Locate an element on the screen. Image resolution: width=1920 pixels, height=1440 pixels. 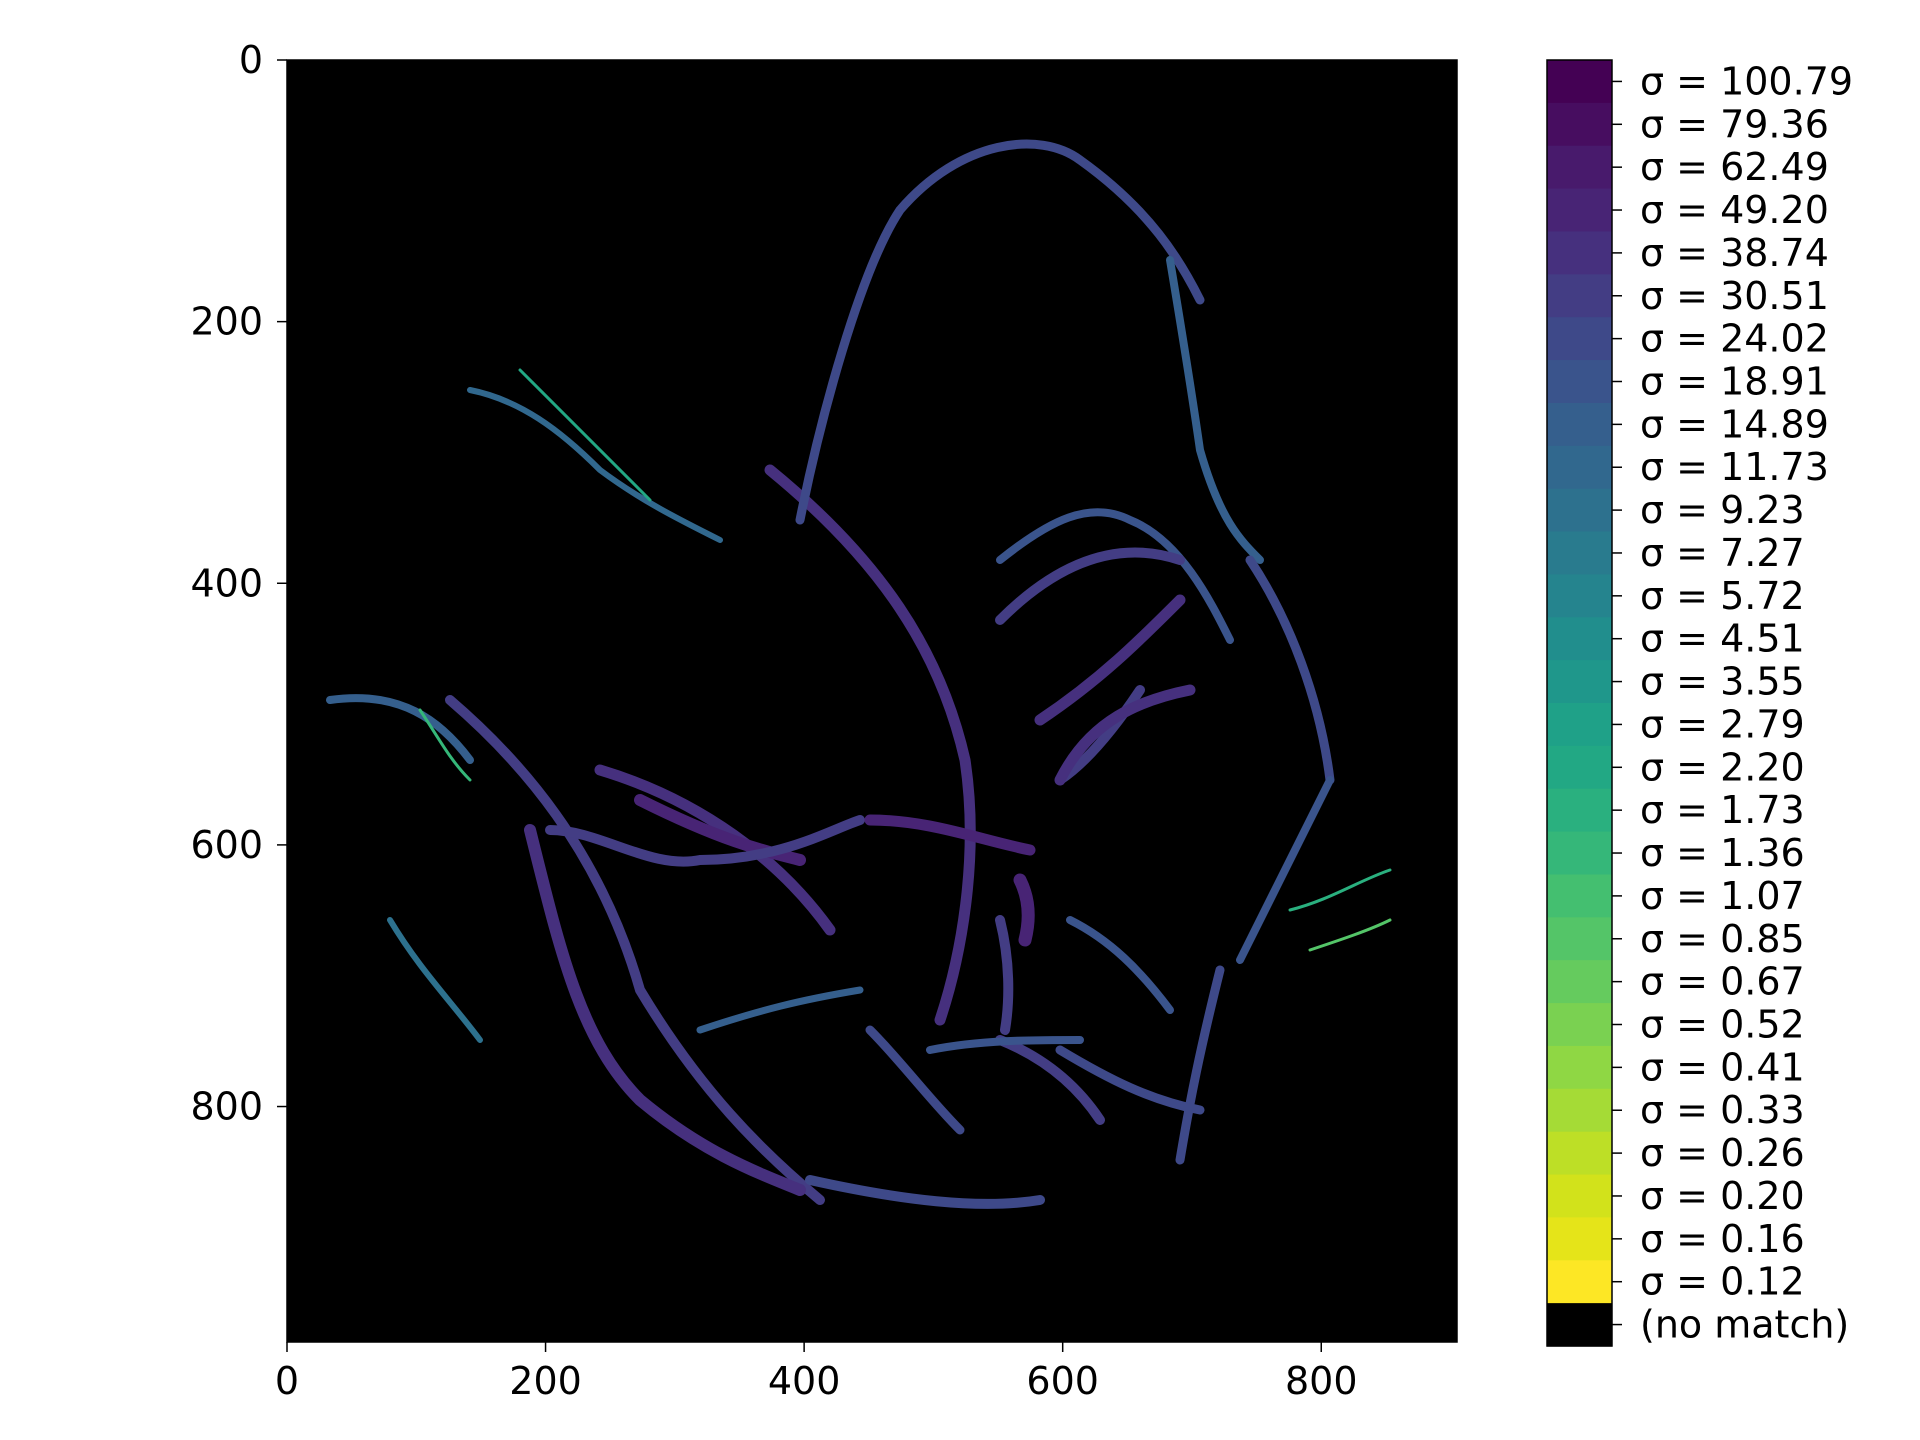
x-axis: 0 200 400 600 800 is located at coordinates (816, 1372).